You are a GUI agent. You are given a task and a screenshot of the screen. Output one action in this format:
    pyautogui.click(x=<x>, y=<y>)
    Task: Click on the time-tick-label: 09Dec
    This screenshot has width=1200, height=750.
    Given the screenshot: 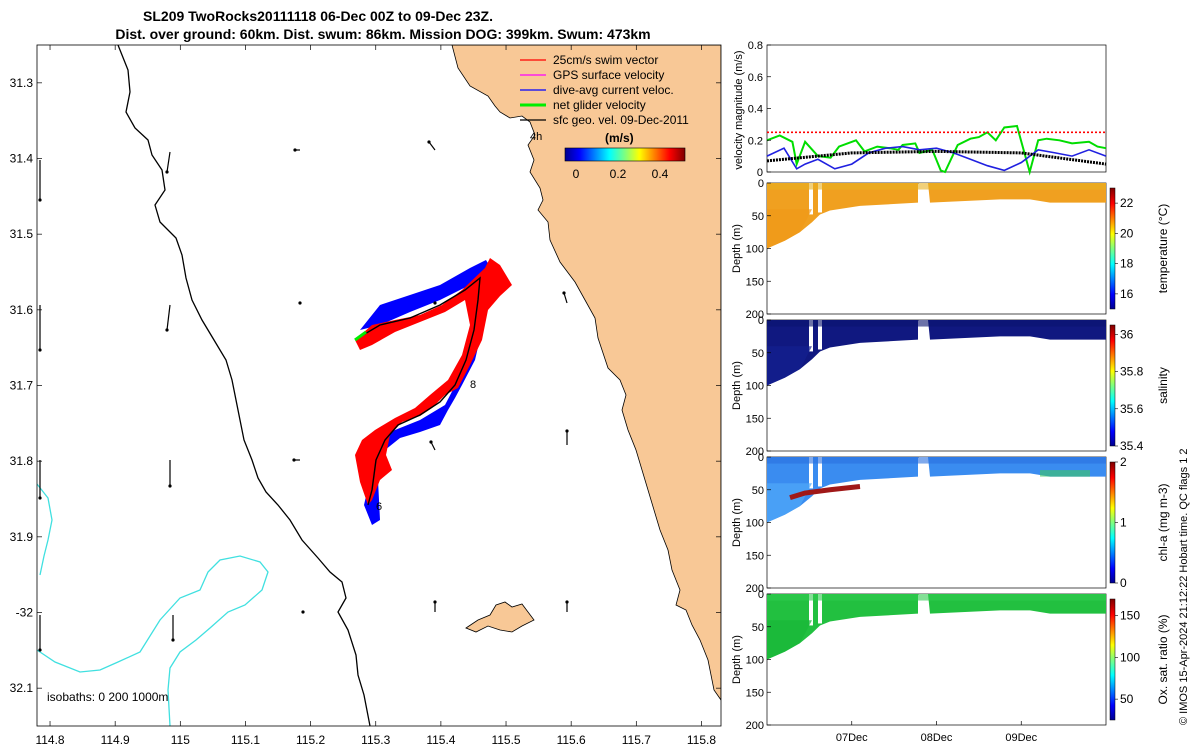 What is the action you would take?
    pyautogui.click(x=1021, y=738)
    